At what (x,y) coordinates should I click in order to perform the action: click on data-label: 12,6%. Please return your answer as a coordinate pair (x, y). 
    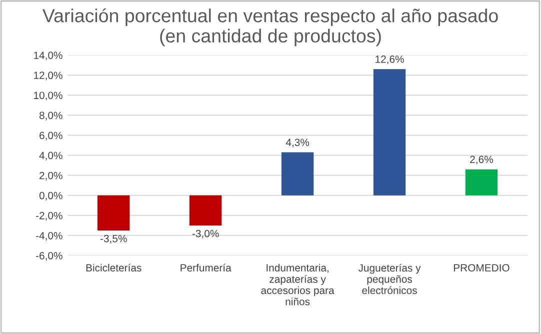
    Looking at the image, I should click on (390, 60).